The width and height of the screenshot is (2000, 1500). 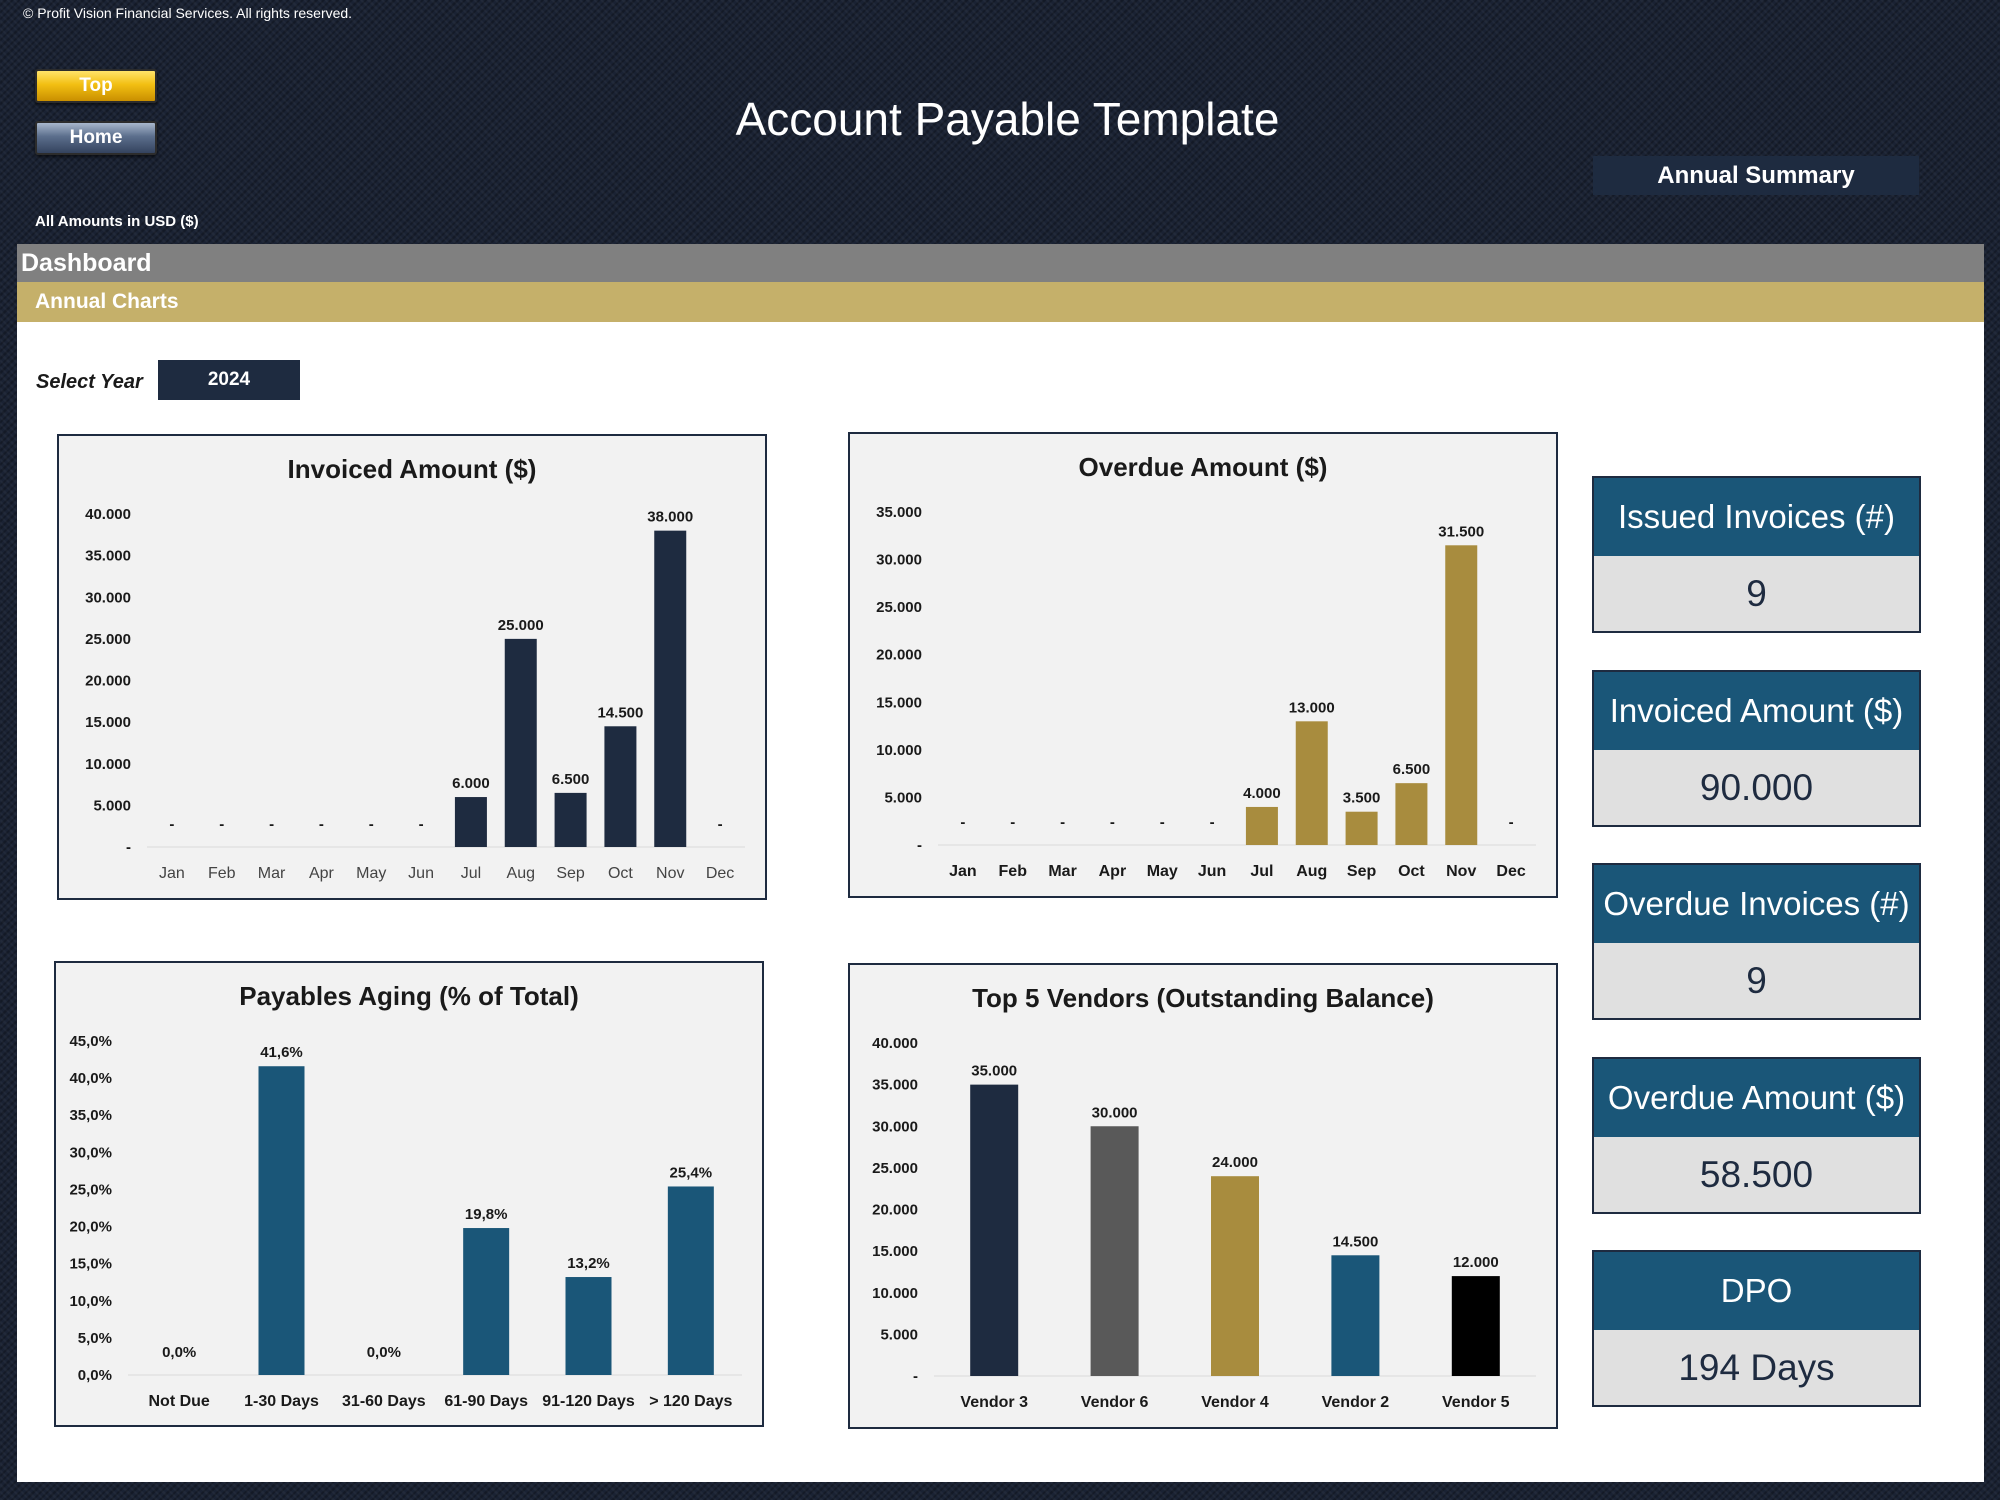 What do you see at coordinates (521, 625) in the screenshot?
I see `data-label: 25.000` at bounding box center [521, 625].